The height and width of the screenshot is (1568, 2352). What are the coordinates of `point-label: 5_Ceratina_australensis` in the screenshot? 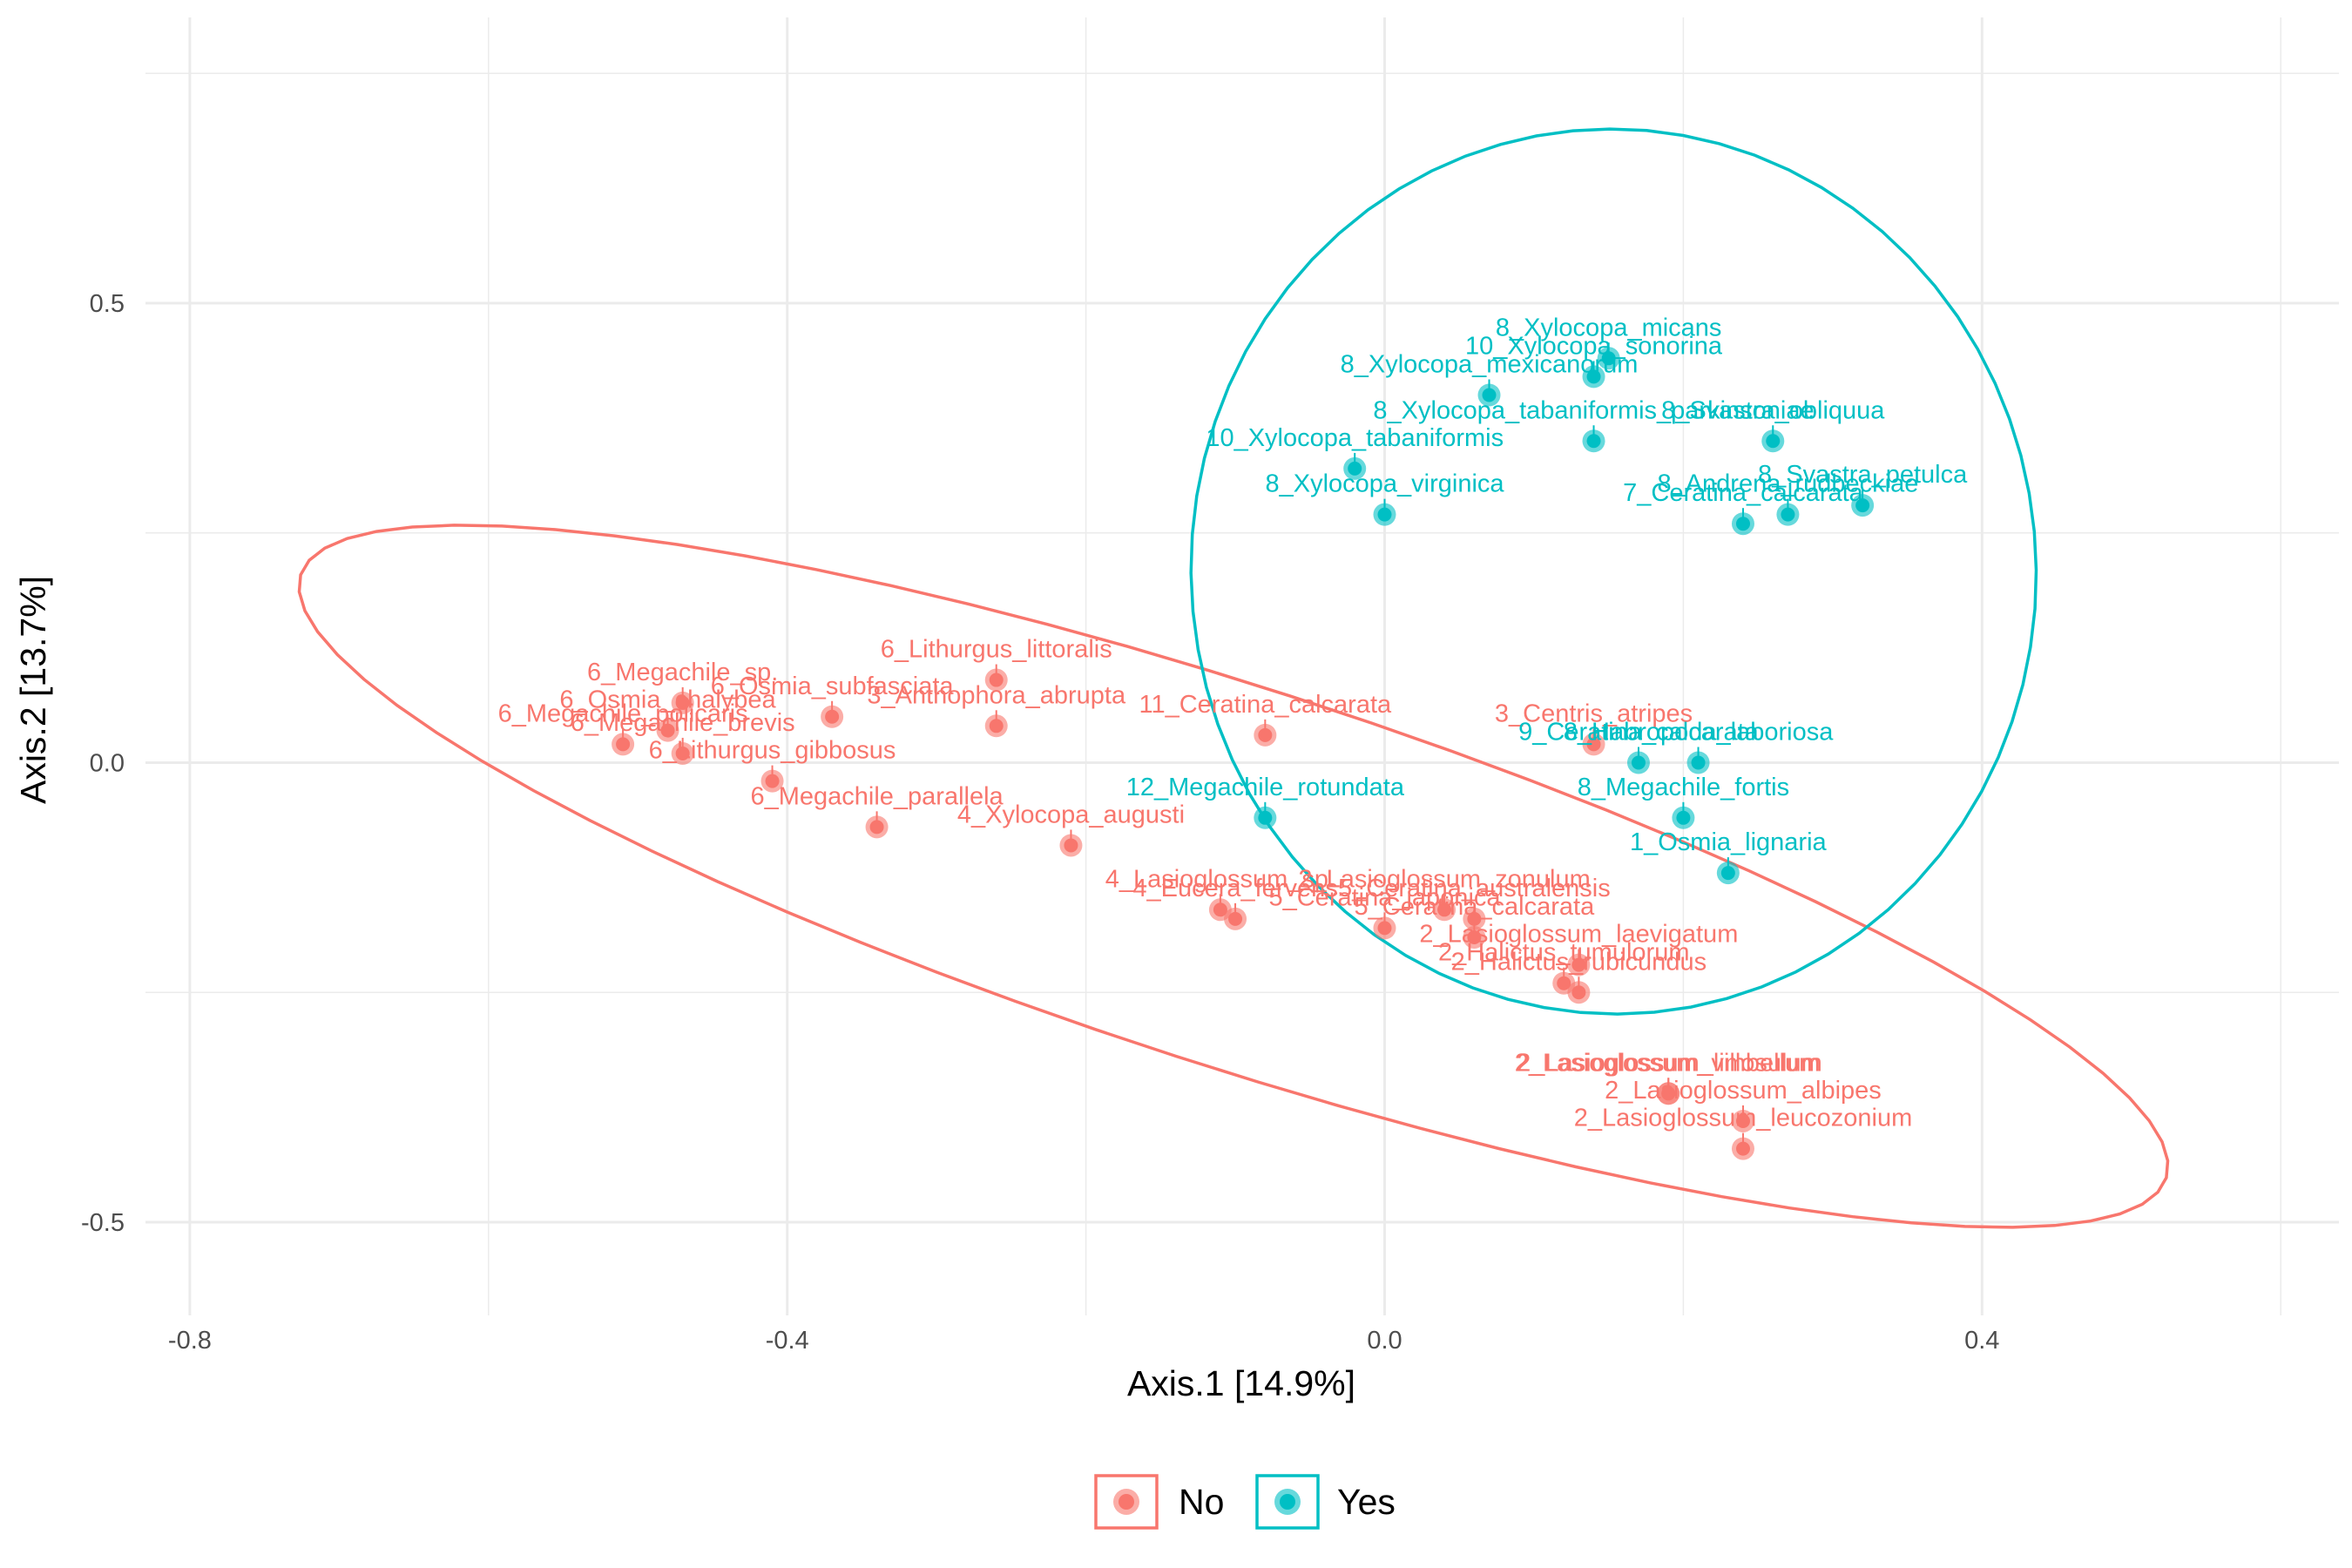 It's located at (1474, 889).